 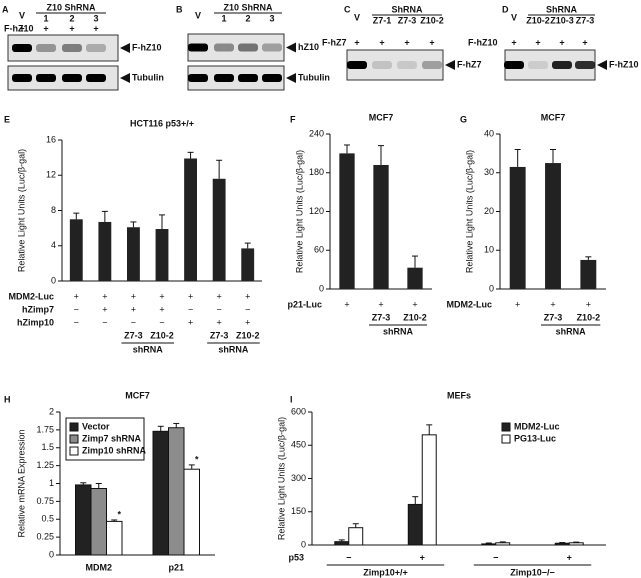 I want to click on treatment-label: F-hZ7, so click(x=334, y=42).